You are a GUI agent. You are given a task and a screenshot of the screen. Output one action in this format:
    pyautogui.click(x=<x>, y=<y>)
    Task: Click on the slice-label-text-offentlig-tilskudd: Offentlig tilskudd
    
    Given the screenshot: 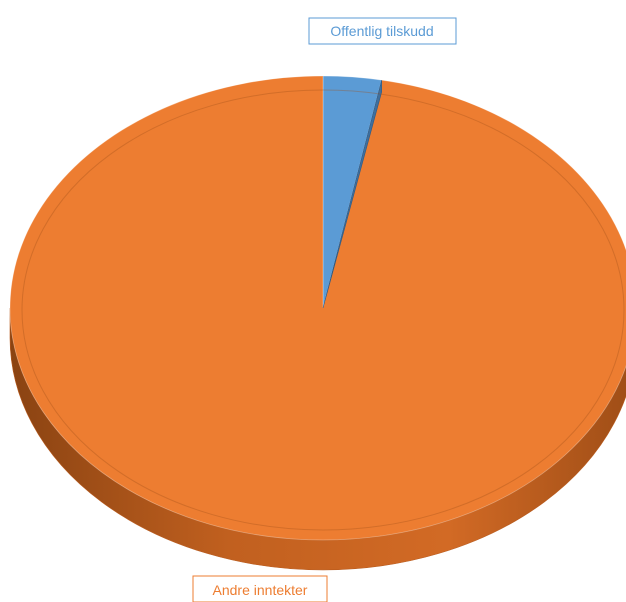 What is the action you would take?
    pyautogui.click(x=381, y=31)
    